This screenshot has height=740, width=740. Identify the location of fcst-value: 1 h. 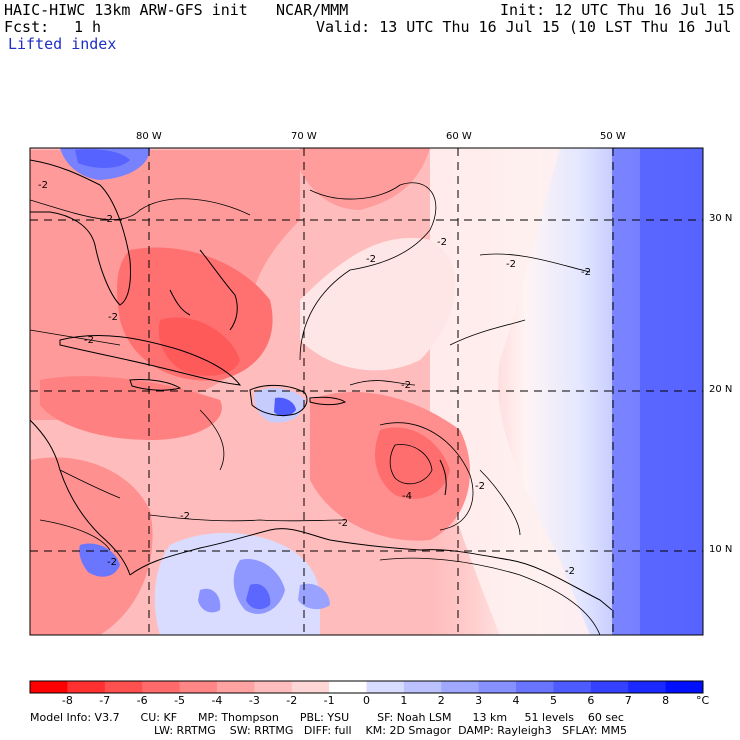
(88, 27).